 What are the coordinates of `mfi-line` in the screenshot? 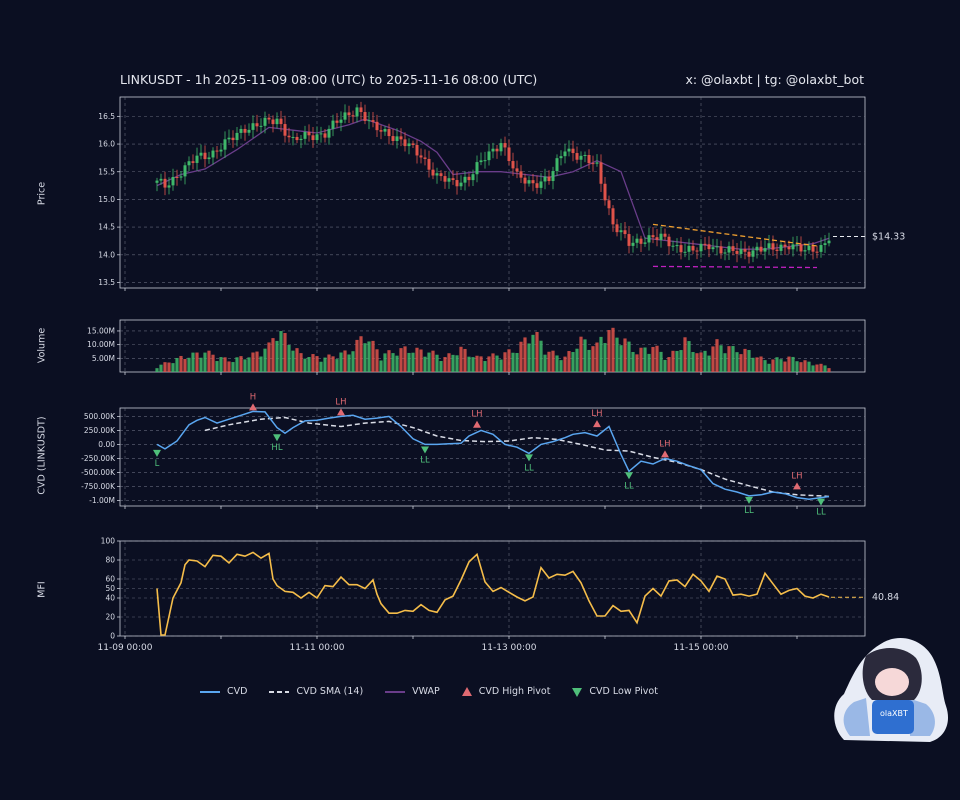 It's located at (493, 593).